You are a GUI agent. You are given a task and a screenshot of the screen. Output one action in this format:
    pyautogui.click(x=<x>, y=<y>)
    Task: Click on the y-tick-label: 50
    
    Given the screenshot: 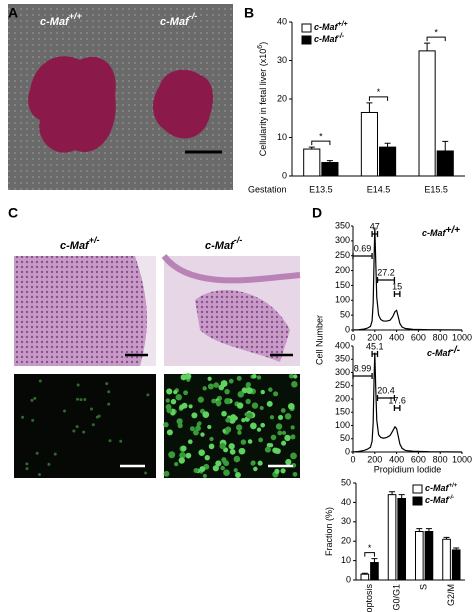 What is the action you would take?
    pyautogui.click(x=346, y=482)
    